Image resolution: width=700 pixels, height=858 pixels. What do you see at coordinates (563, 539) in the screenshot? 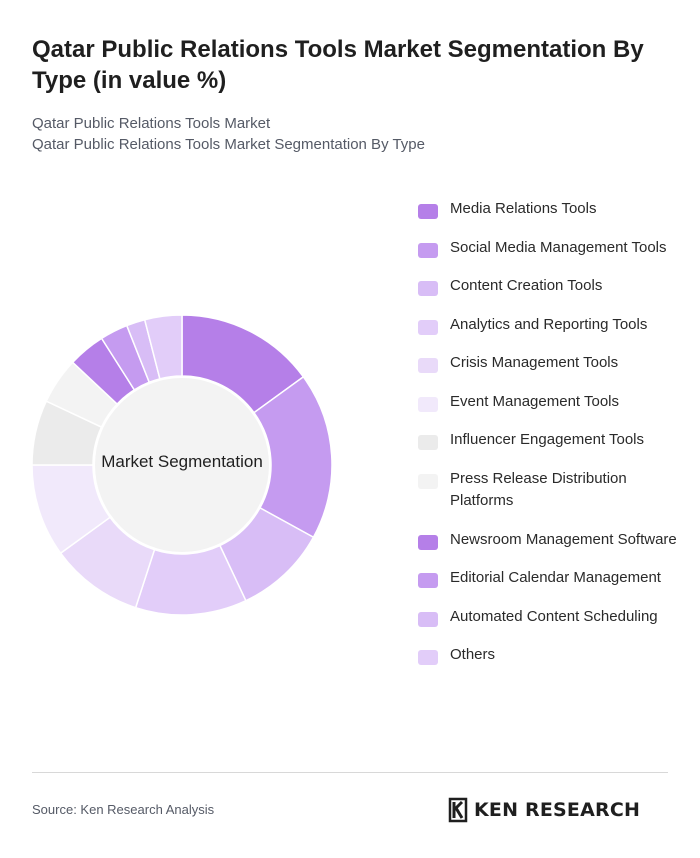
I see `legend-label: Newsroom Management Software` at bounding box center [563, 539].